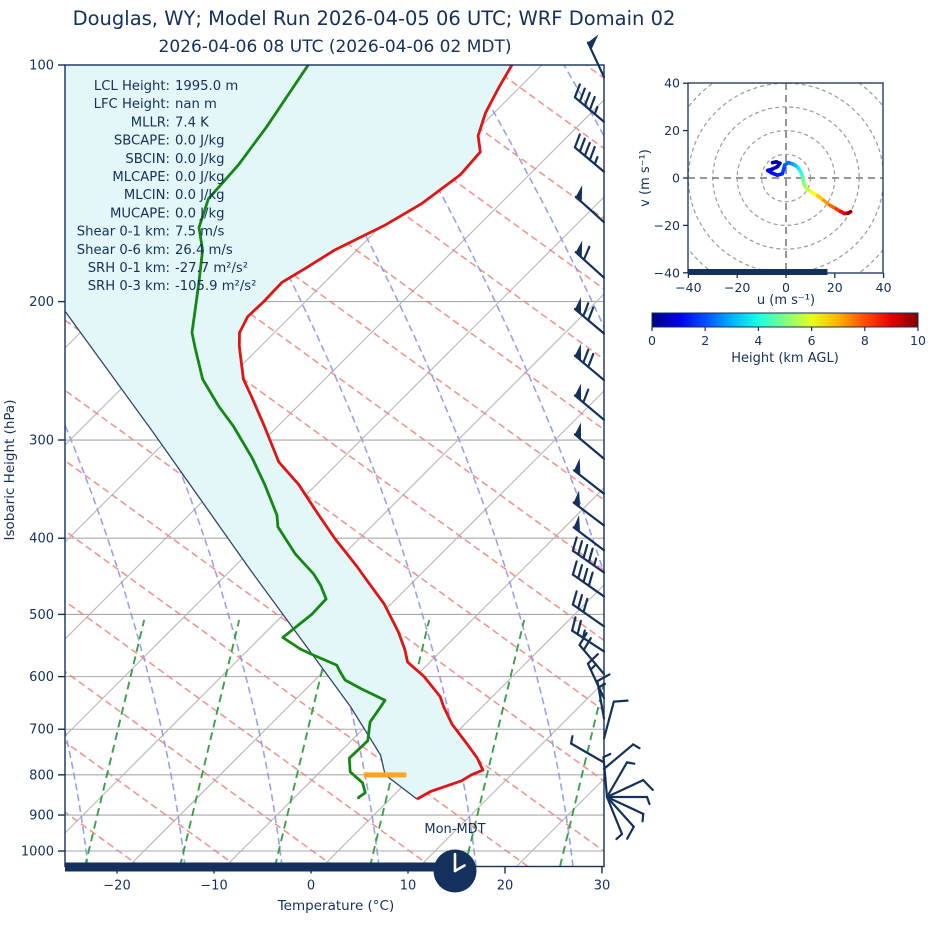 The width and height of the screenshot is (928, 940). What do you see at coordinates (408, 886) in the screenshot?
I see `temperature-tick-label: 10` at bounding box center [408, 886].